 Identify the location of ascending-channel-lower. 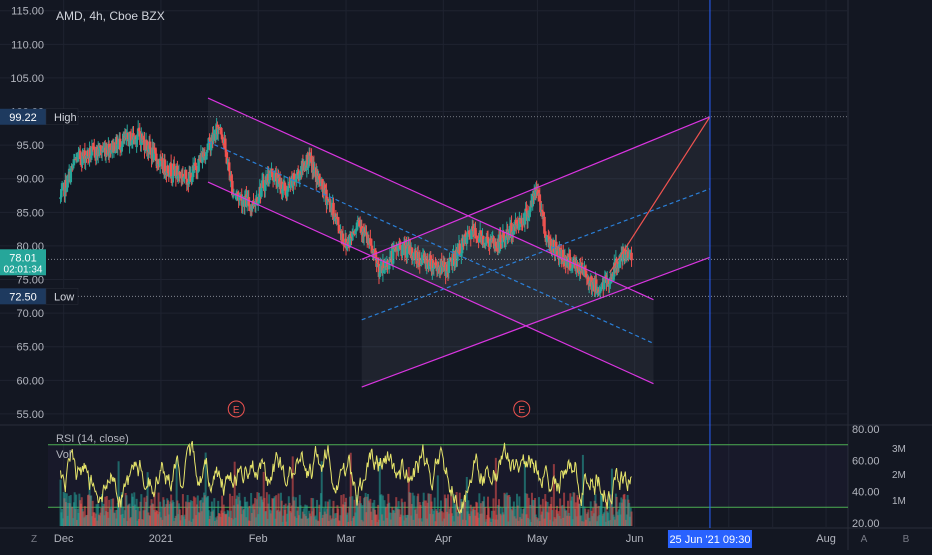
(536, 322).